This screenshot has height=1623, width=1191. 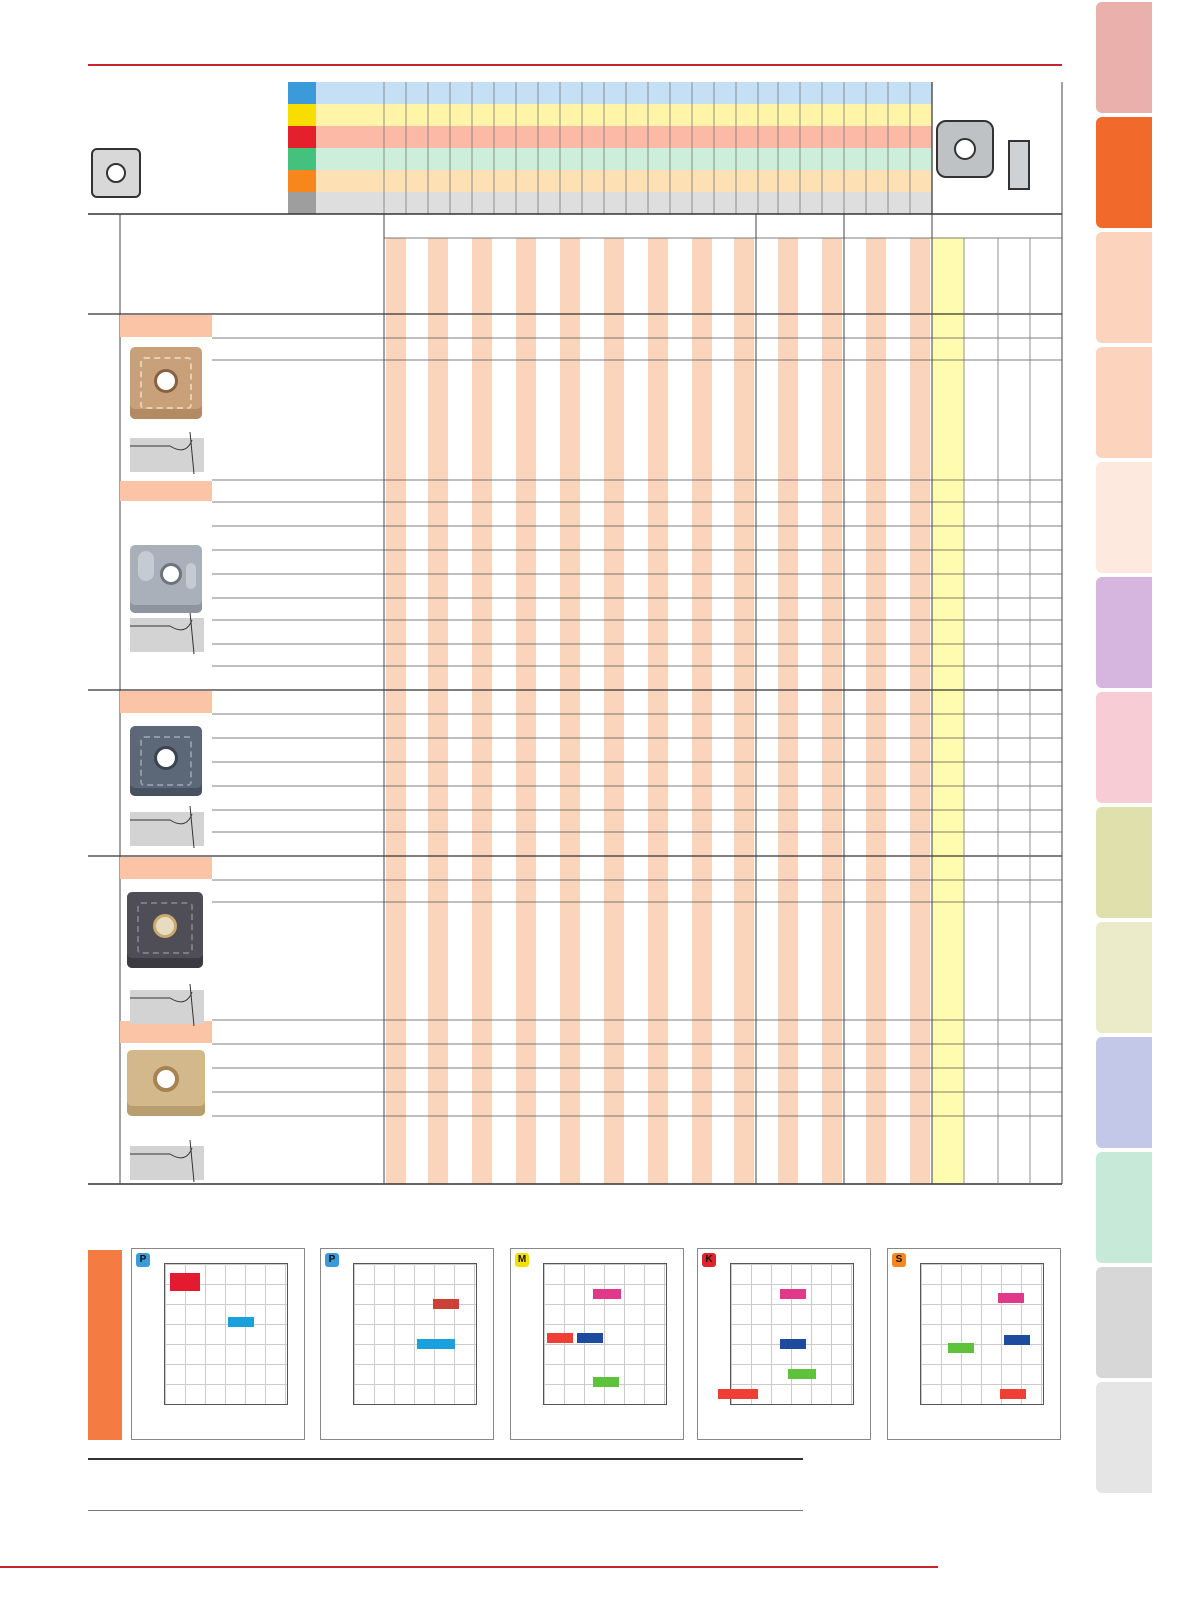 I want to click on footnote-rule-bottom, so click(x=445, y=1510).